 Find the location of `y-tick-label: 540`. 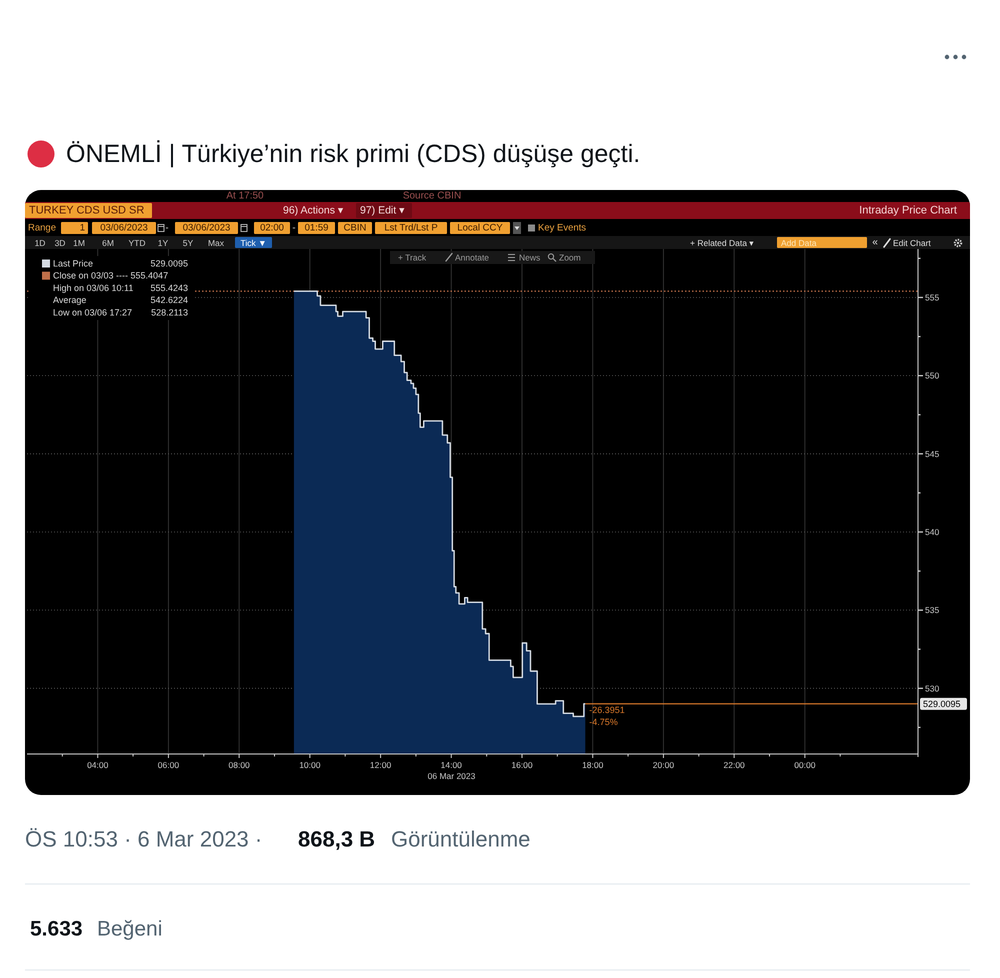

y-tick-label: 540 is located at coordinates (932, 531).